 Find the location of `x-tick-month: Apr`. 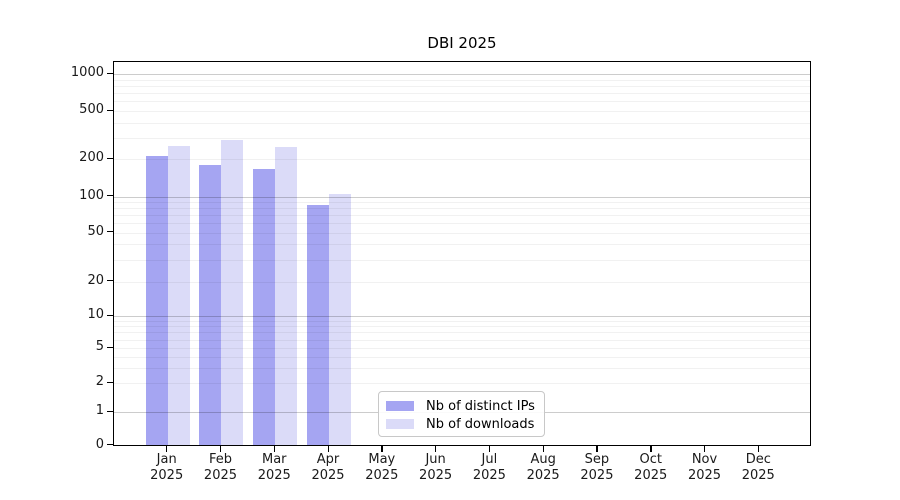

x-tick-month: Apr is located at coordinates (328, 459).